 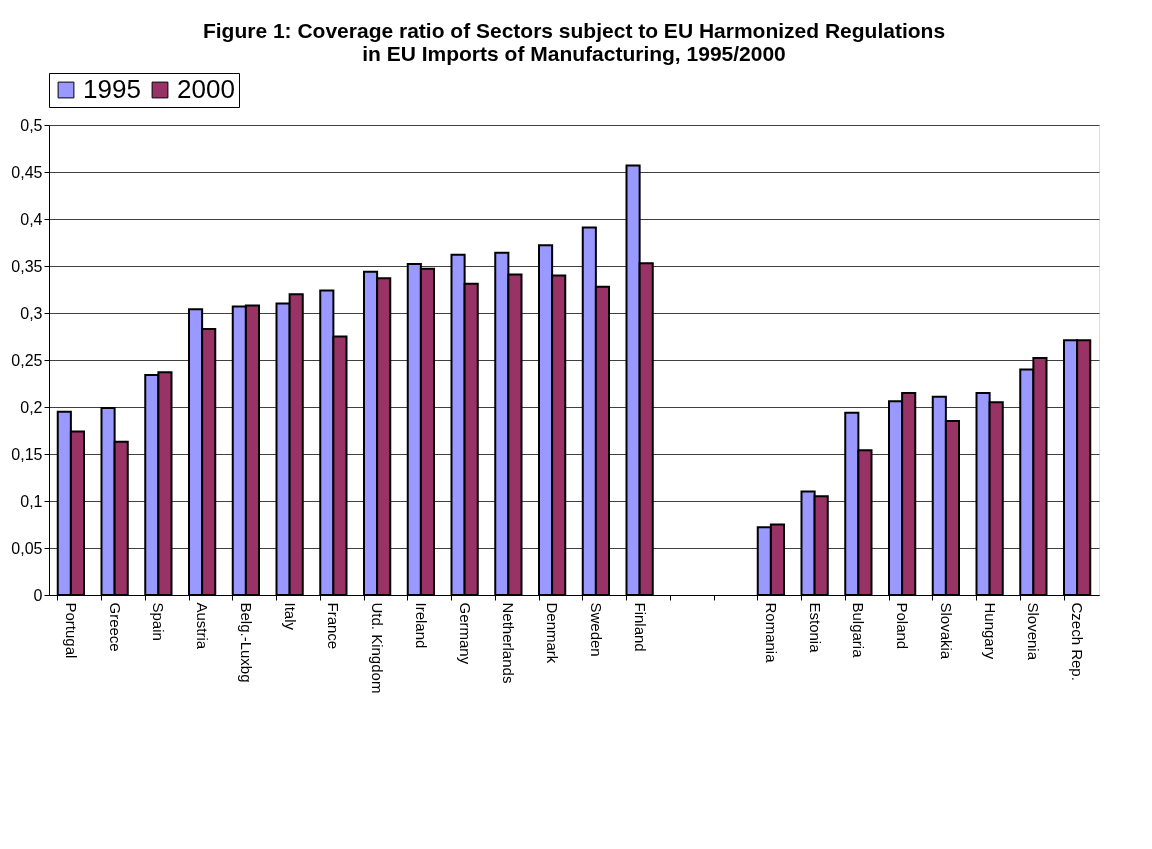 I want to click on x-tick-label: Netherlands, so click(x=509, y=643).